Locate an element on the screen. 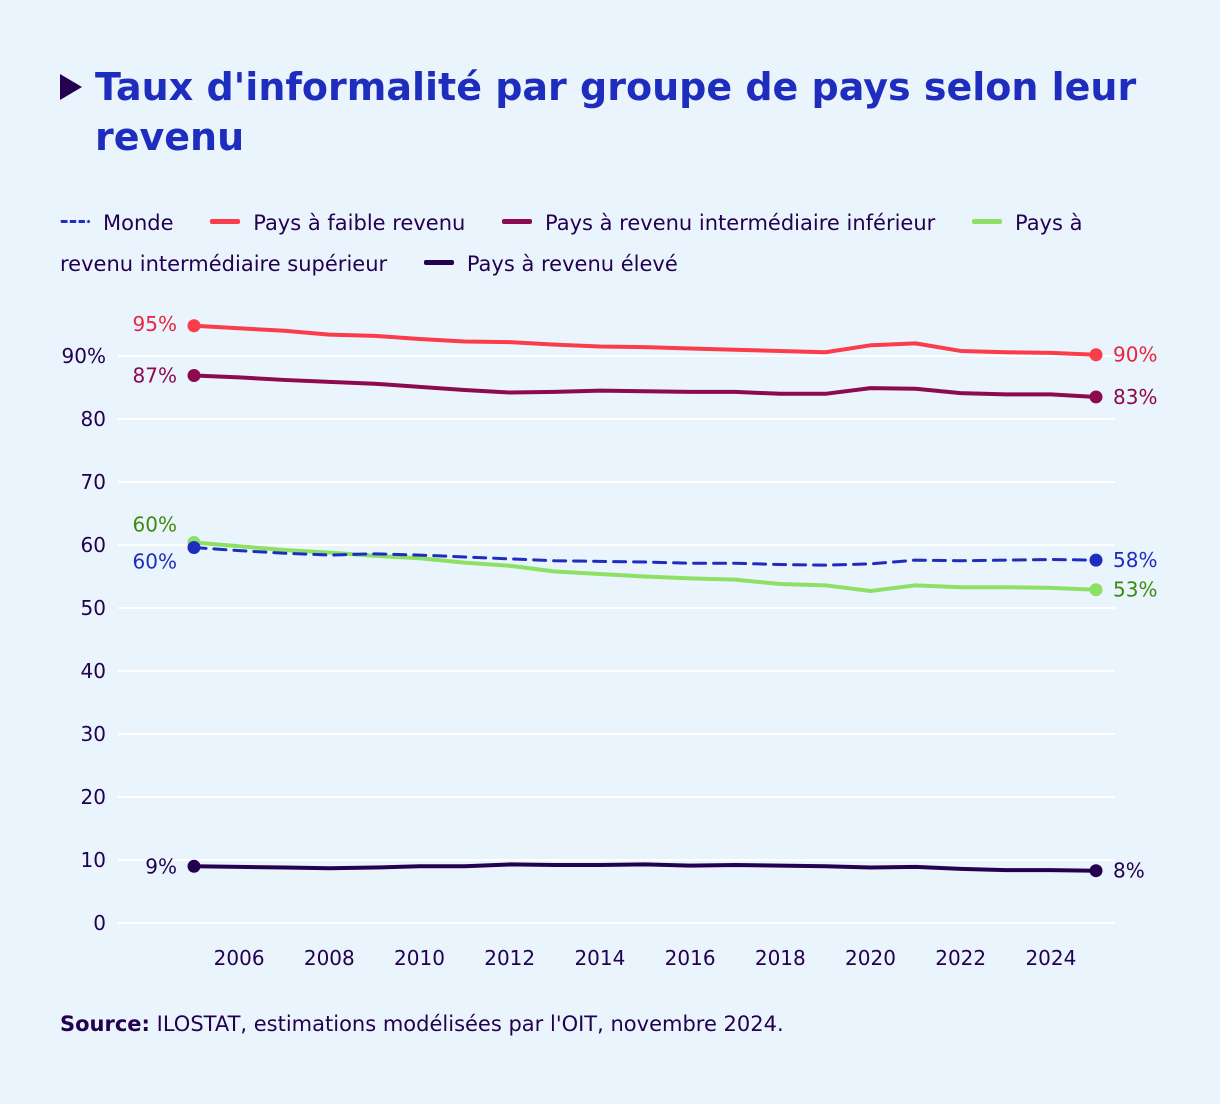 This screenshot has width=1220, height=1104. x-tick-label: 2020 is located at coordinates (870, 958).